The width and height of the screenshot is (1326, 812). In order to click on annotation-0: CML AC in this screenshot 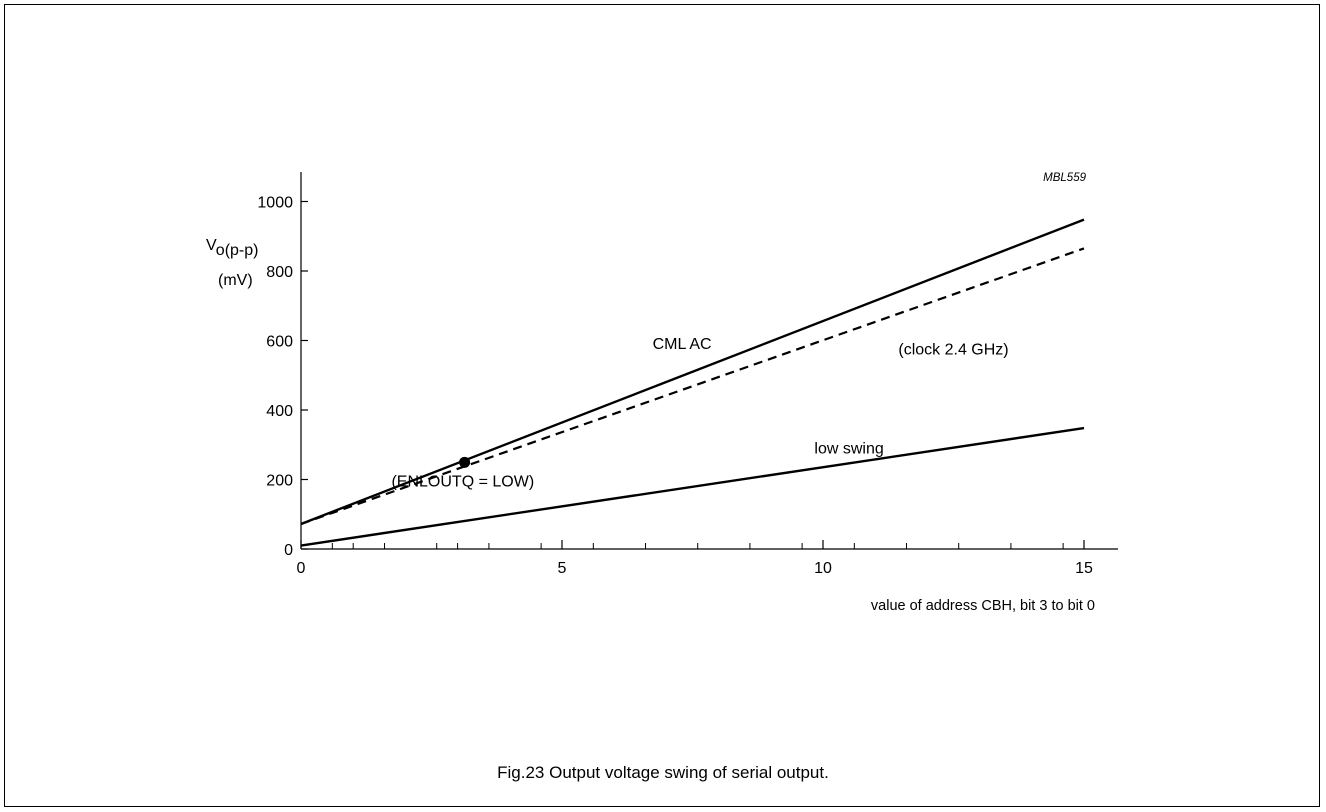, I will do `click(682, 344)`.